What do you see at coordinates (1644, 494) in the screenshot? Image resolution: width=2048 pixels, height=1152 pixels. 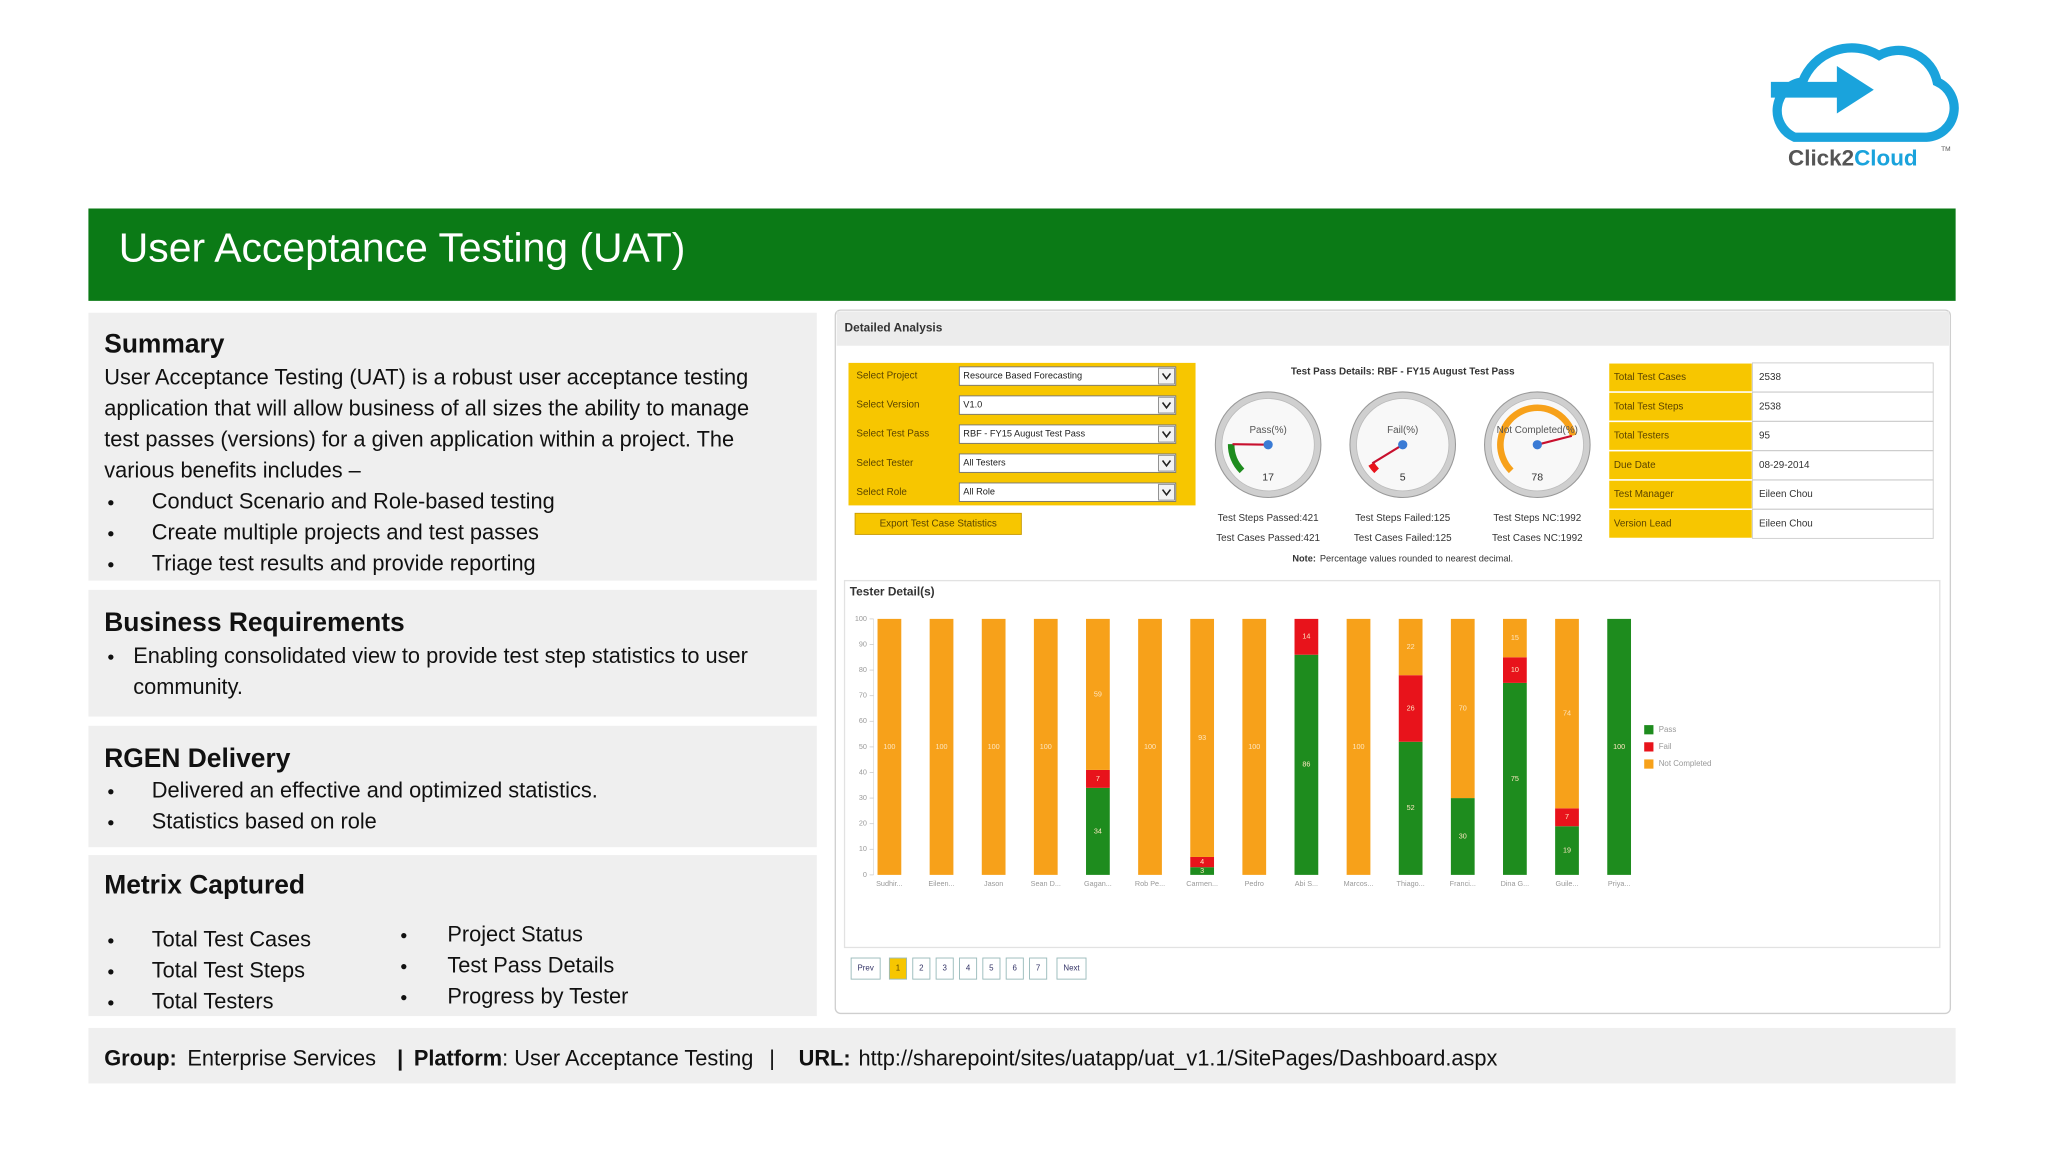 I see `info-label: Test Manager` at bounding box center [1644, 494].